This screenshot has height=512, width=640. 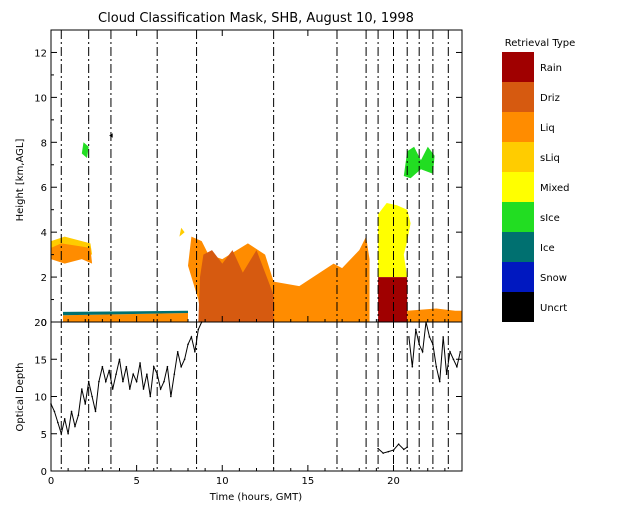 What do you see at coordinates (44, 143) in the screenshot?
I see `top-y-tick-label-8: 8` at bounding box center [44, 143].